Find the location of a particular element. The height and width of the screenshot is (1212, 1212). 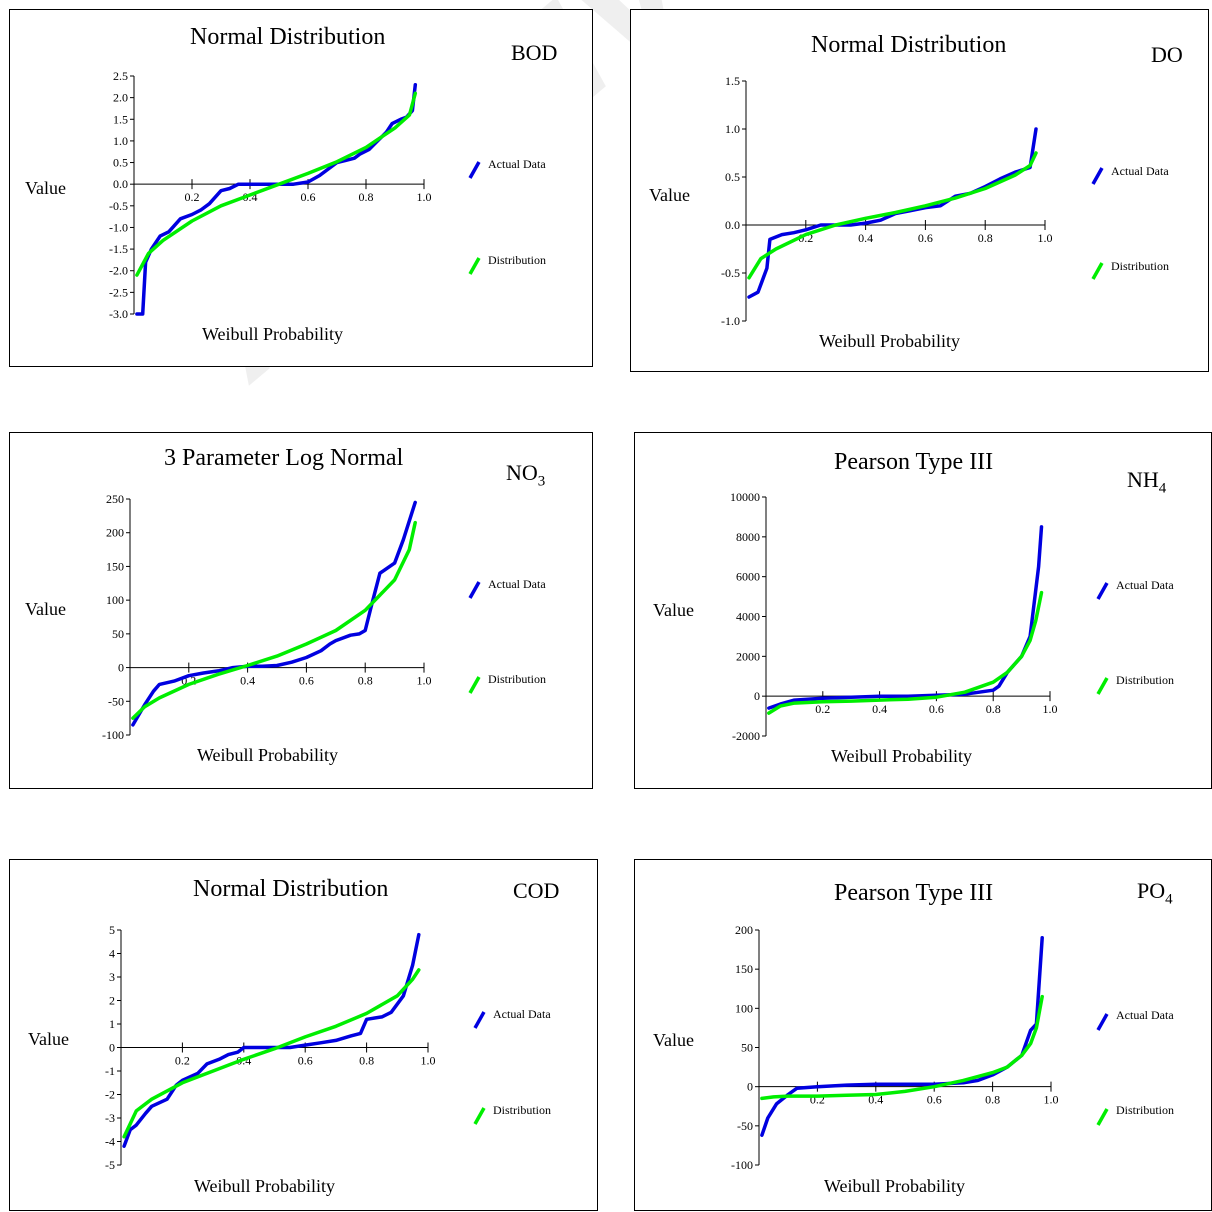

y-tick-label: 8000 is located at coordinates (748, 537).